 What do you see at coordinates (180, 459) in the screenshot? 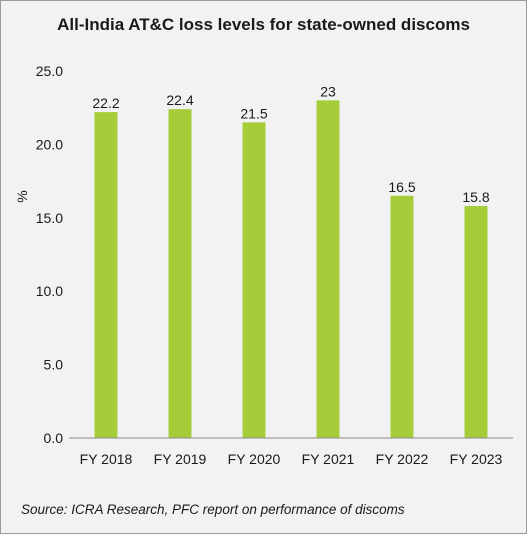
I see `x-tick-label: FY 2019` at bounding box center [180, 459].